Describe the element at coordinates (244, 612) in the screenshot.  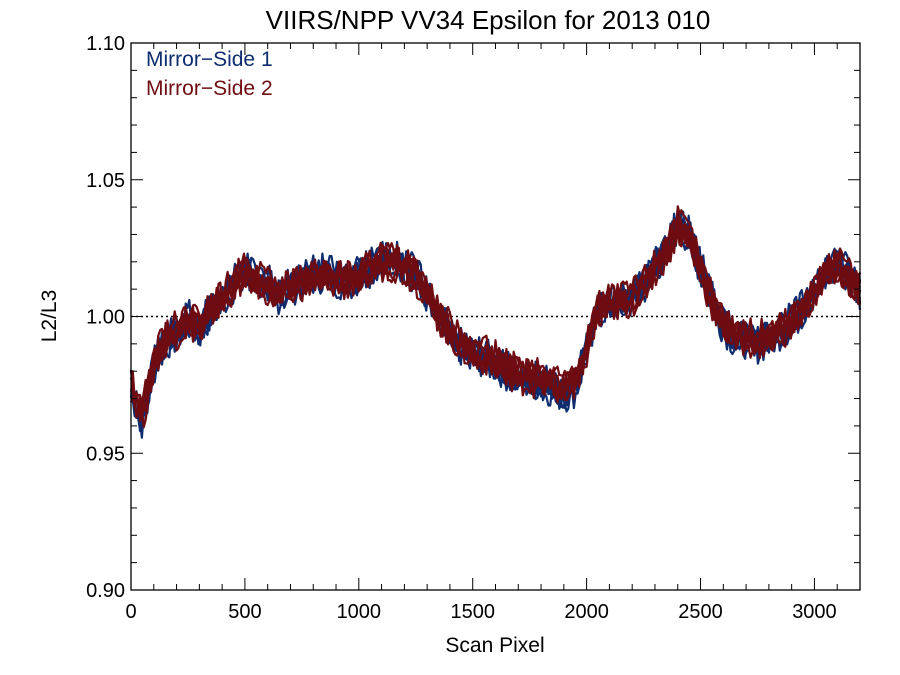
I see `x-tick-label: 500` at that location.